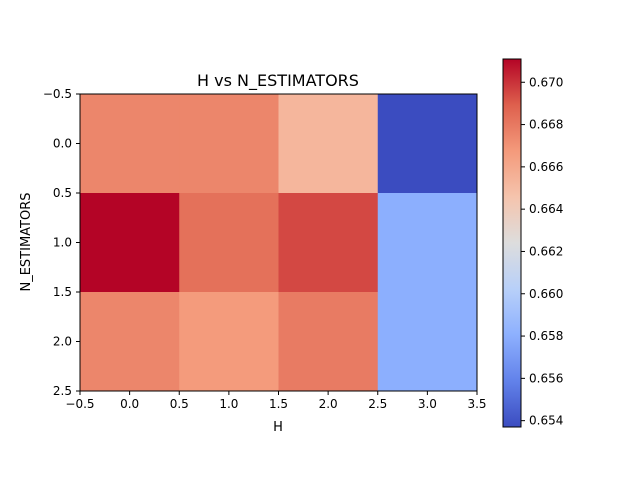  What do you see at coordinates (79, 404) in the screenshot?
I see `x-tick-label: −0.5` at bounding box center [79, 404].